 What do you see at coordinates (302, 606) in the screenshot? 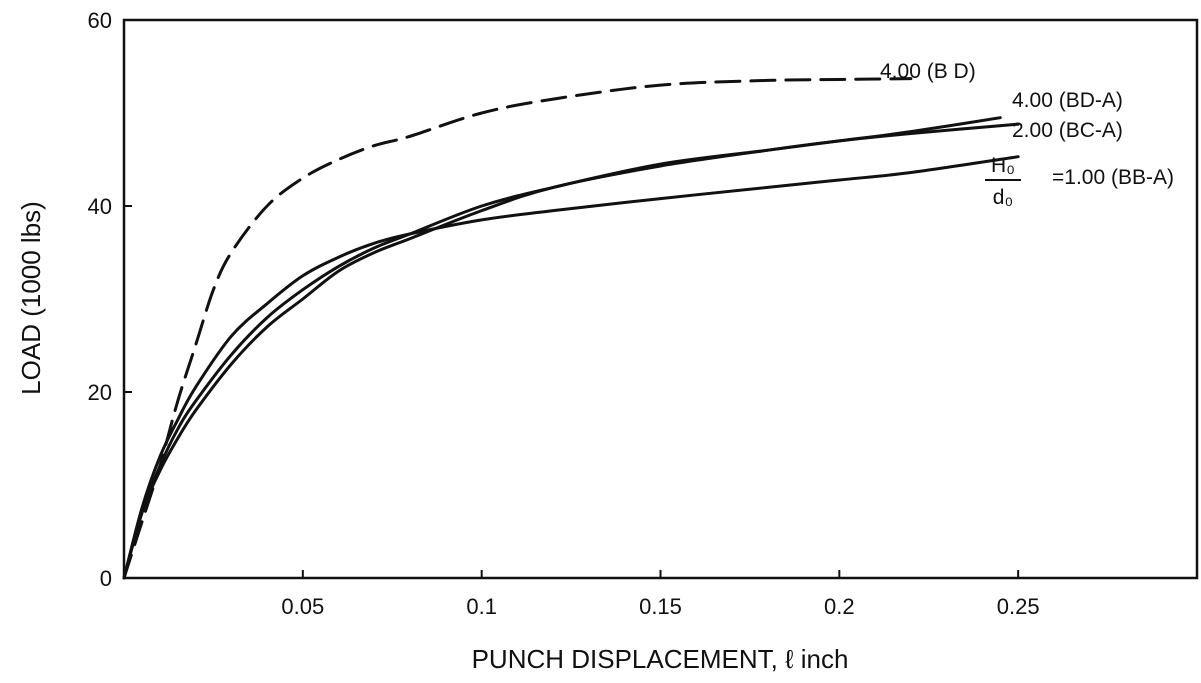
I see `x-tick-label: 0.05` at bounding box center [302, 606].